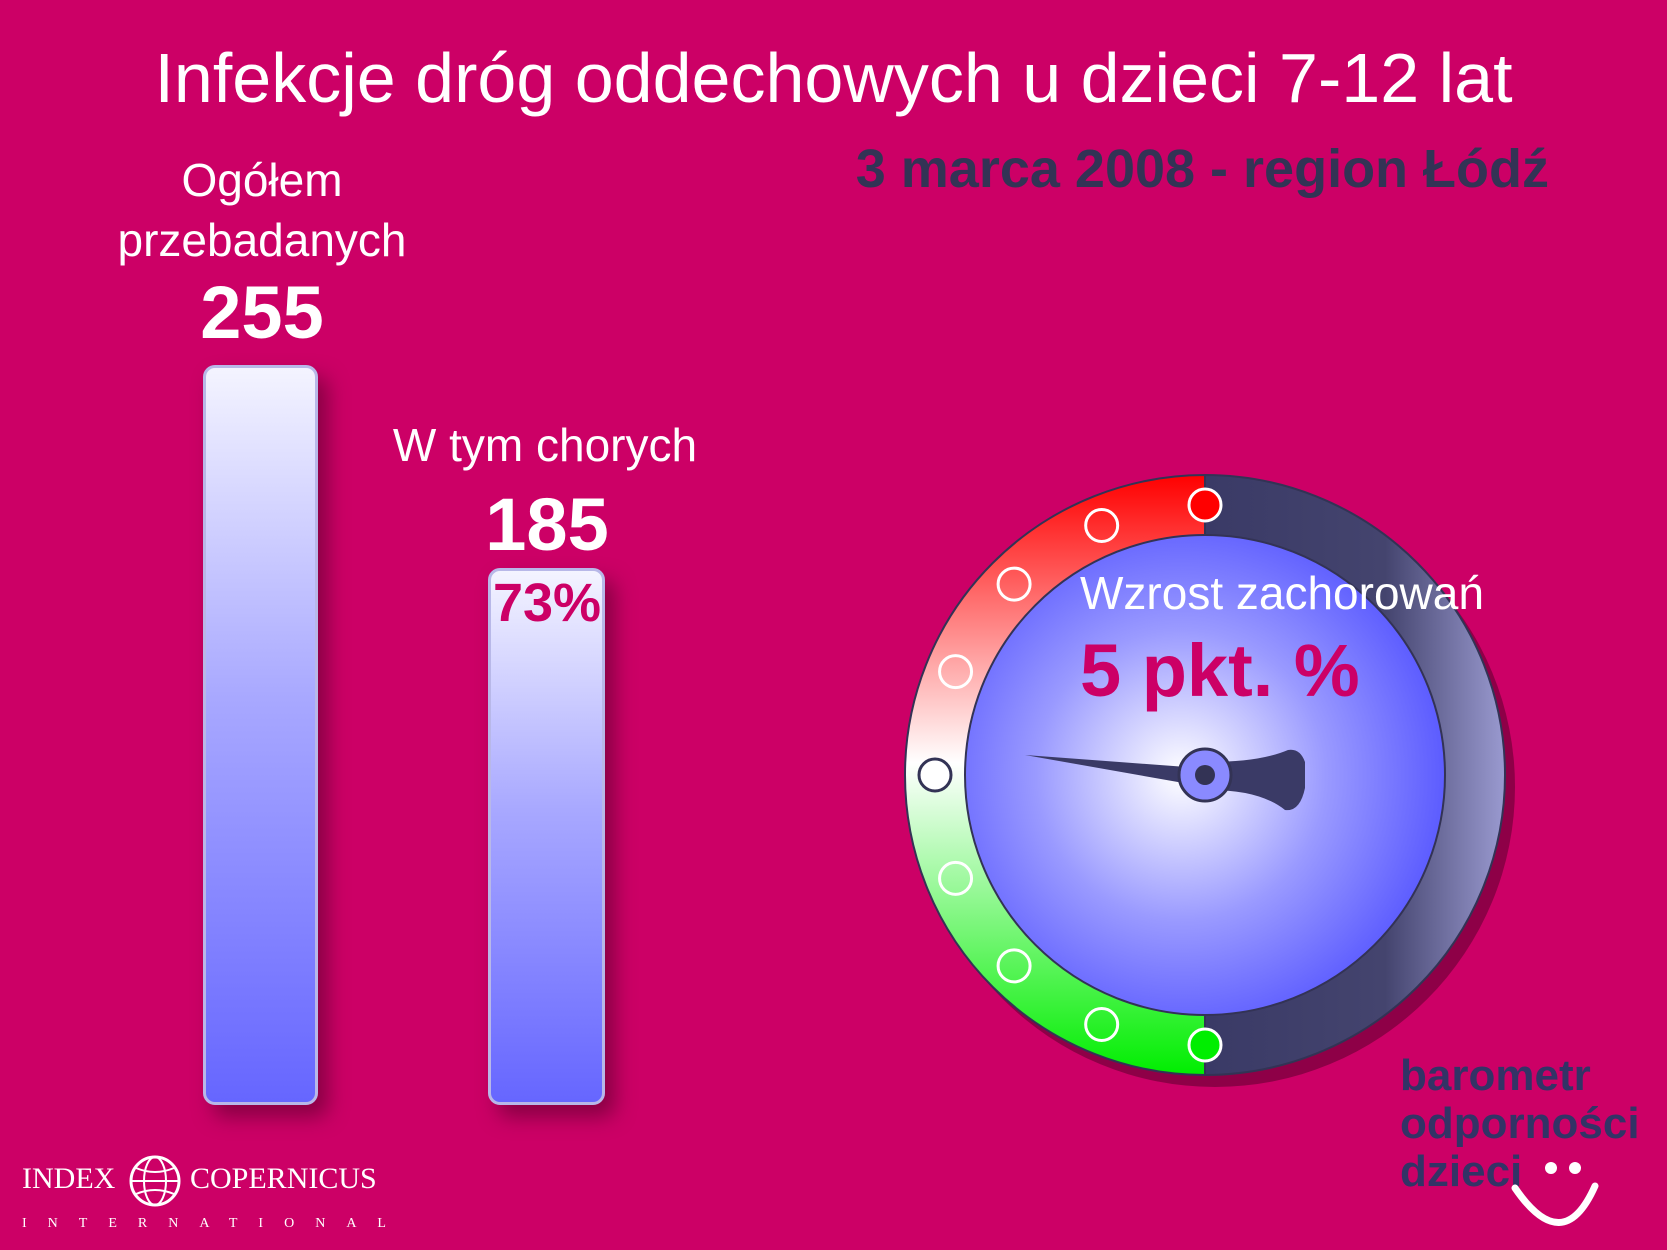 The height and width of the screenshot is (1250, 1667). Describe the element at coordinates (214, 1223) in the screenshot. I see `logo-subtitle: INTERNATIONAL` at that location.